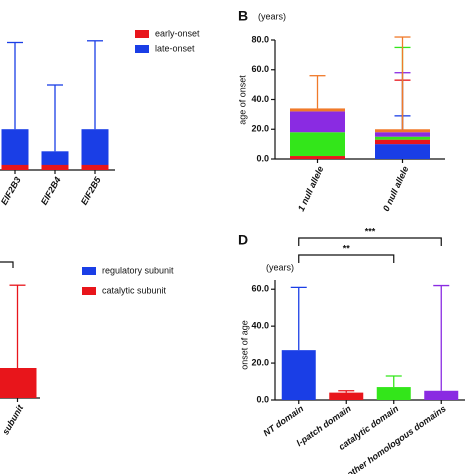 The width and height of the screenshot is (474, 474). What do you see at coordinates (7, 264) in the screenshot?
I see `bracket` at bounding box center [7, 264].